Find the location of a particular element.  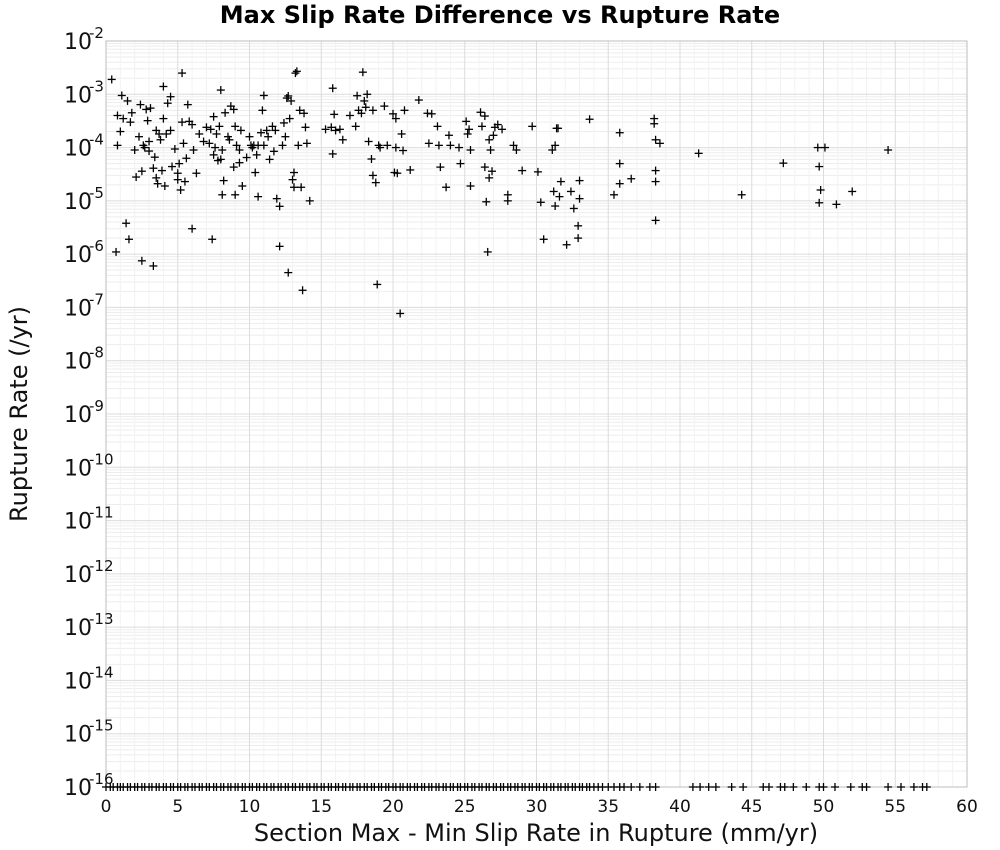

svg-text: -4 is located at coordinates (96, 140).